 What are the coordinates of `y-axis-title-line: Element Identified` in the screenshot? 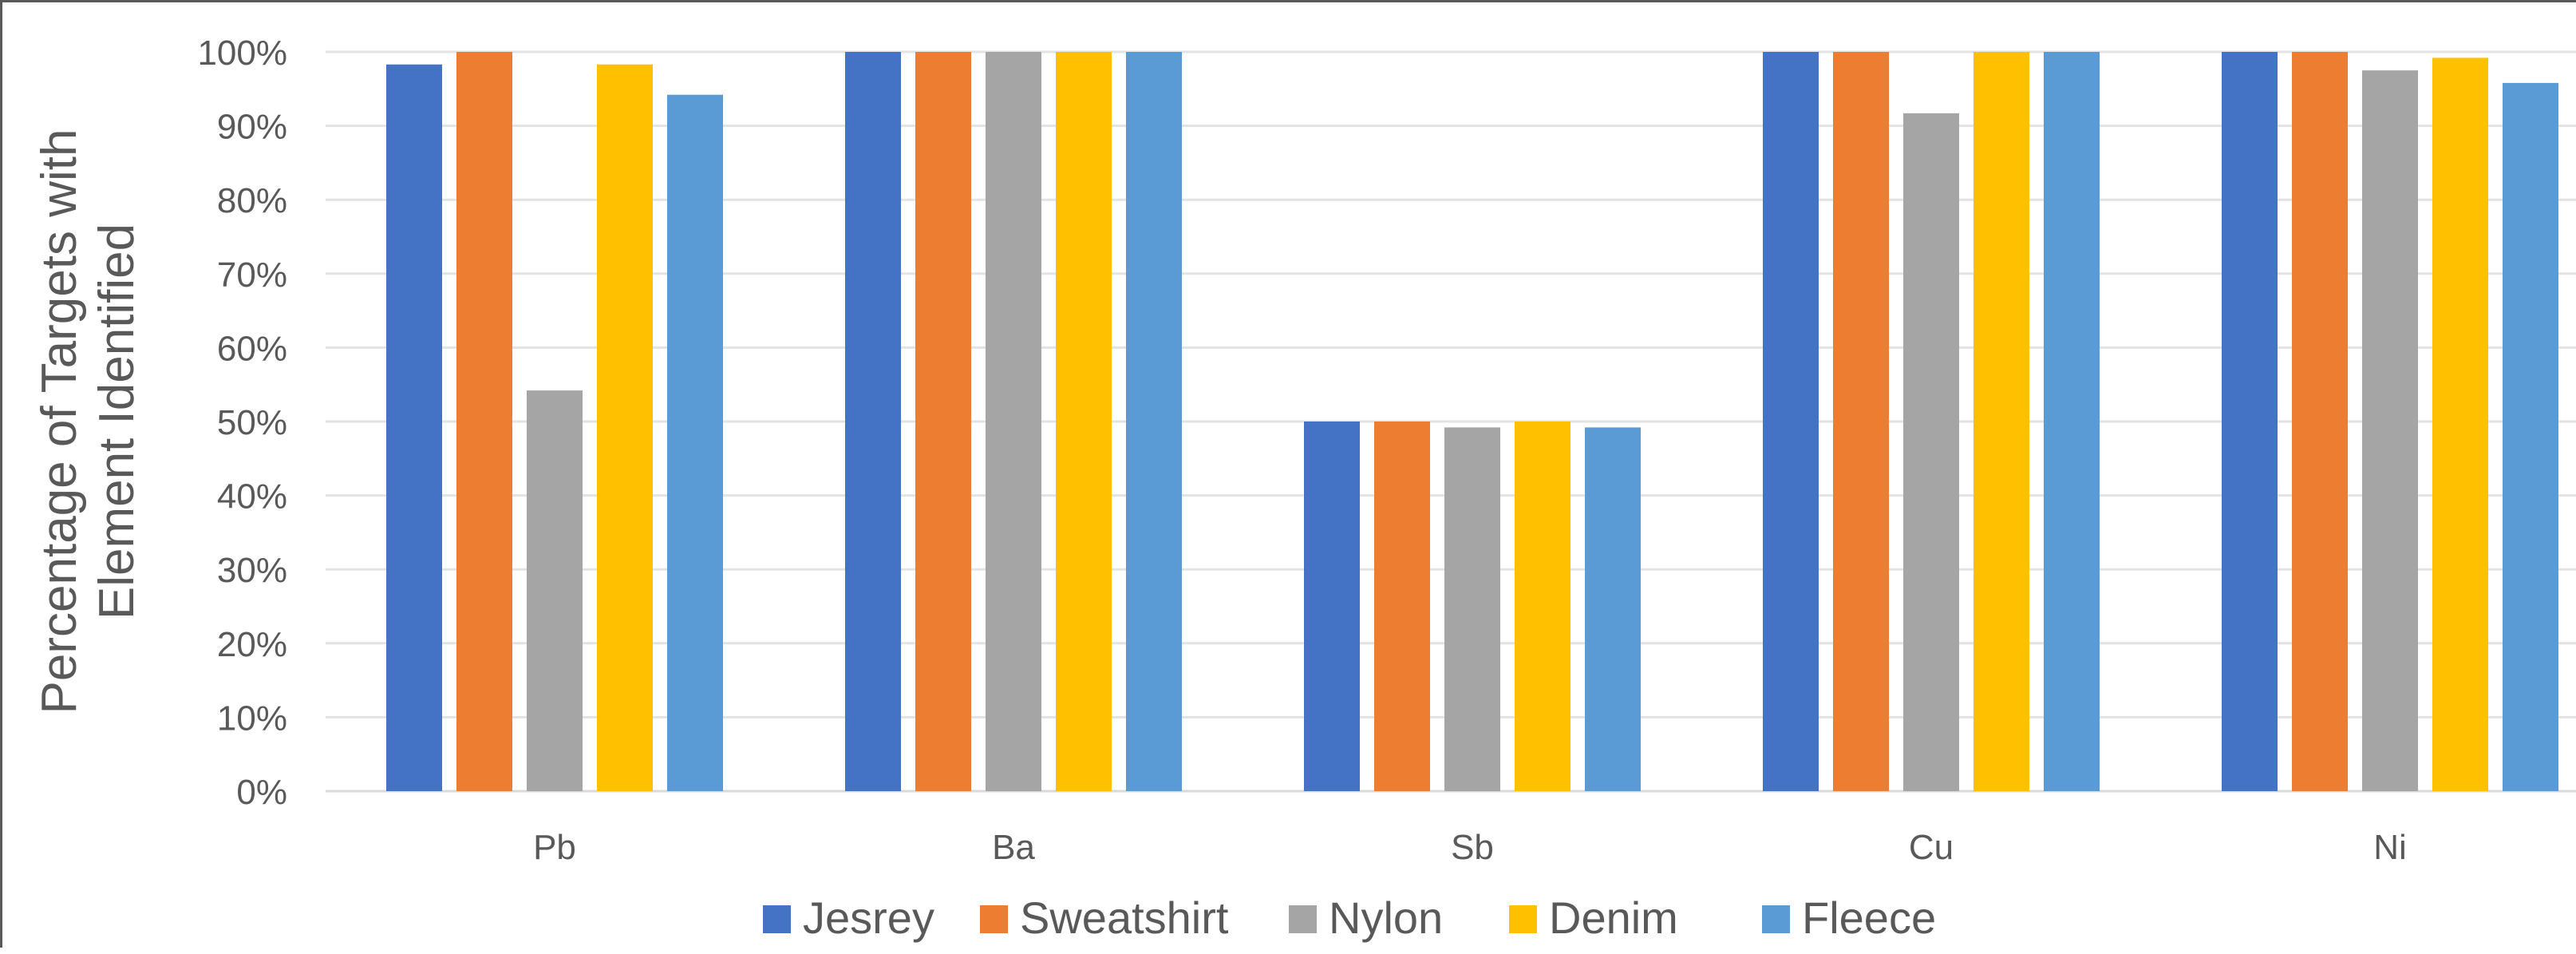 It's located at (116, 422).